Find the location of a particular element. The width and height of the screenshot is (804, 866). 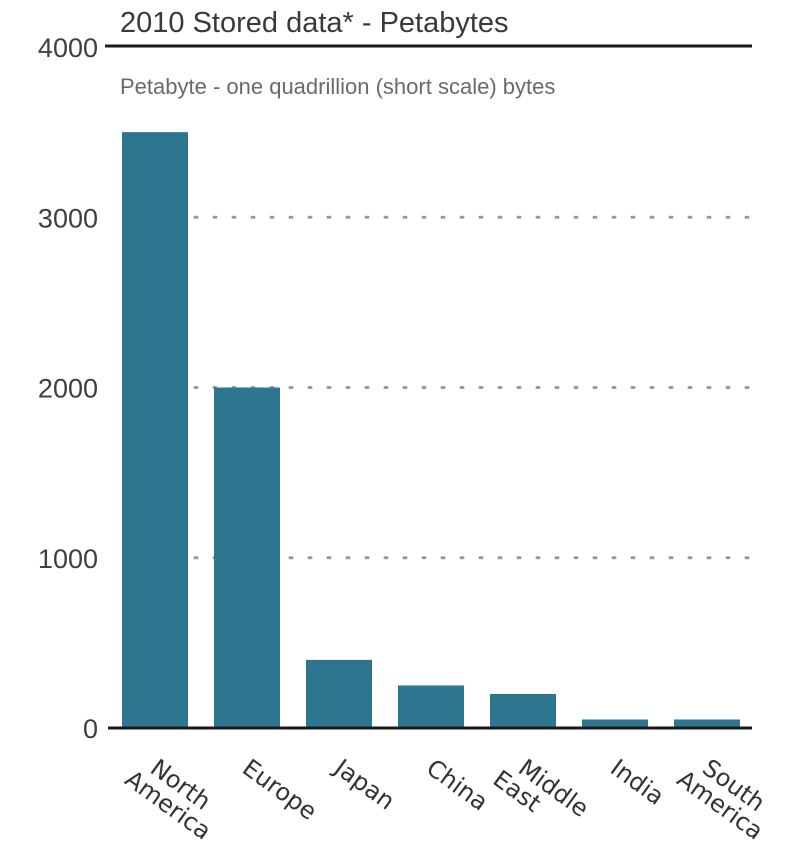

x-tick-label: Japan is located at coordinates (364, 783).